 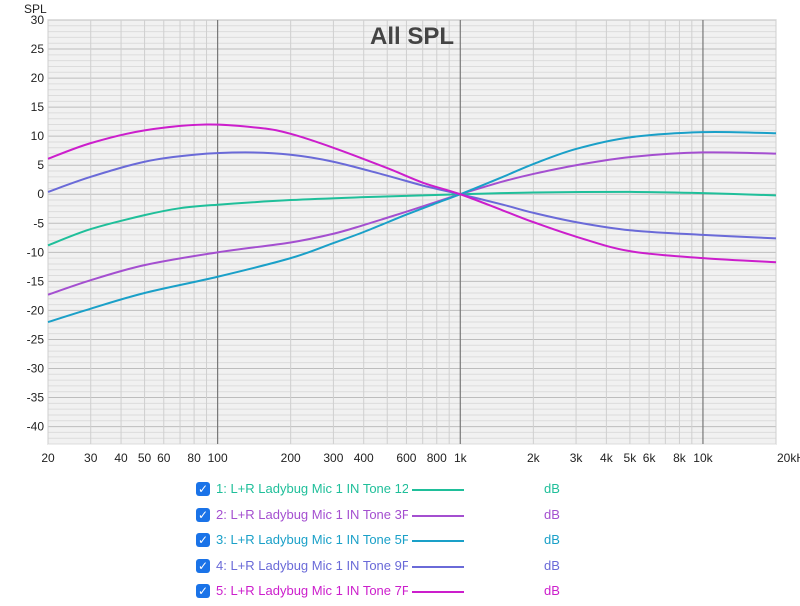 I want to click on legend-item: ✓ 2: L+R Ladybug Mic 1 IN Tone 3F dB, so click(x=386, y=516).